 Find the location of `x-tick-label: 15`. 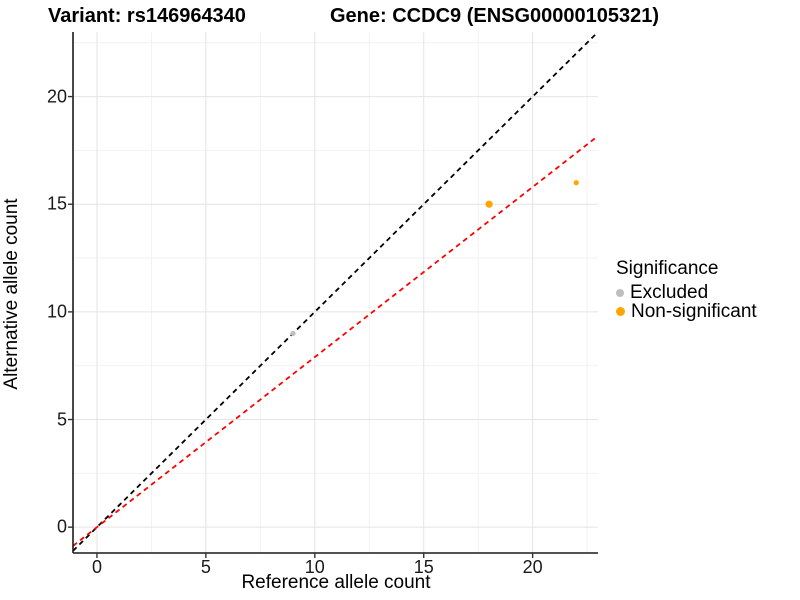

x-tick-label: 15 is located at coordinates (423, 567).